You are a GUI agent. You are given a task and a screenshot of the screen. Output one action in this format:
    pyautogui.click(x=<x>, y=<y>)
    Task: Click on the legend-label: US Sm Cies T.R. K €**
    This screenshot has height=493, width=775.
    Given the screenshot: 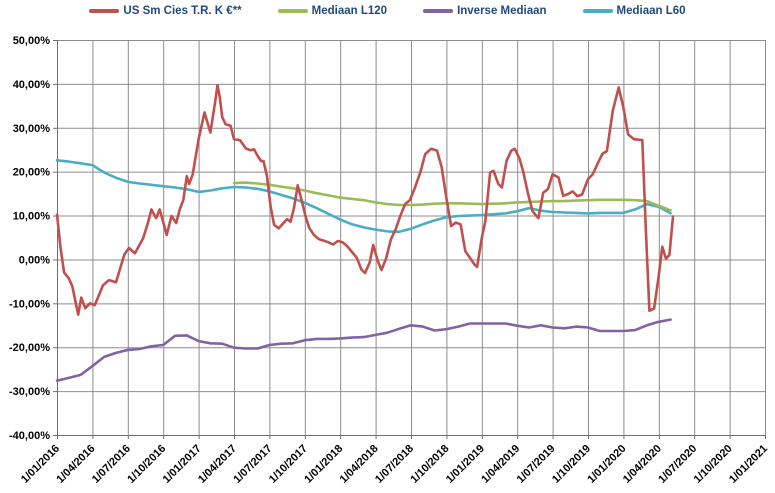 What is the action you would take?
    pyautogui.click(x=182, y=11)
    